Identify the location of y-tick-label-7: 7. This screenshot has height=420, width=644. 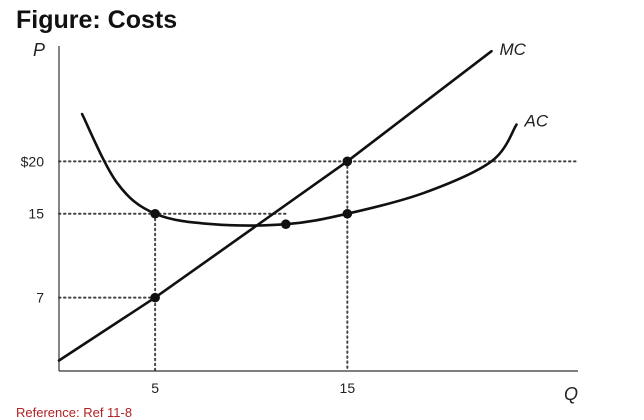
(40, 298).